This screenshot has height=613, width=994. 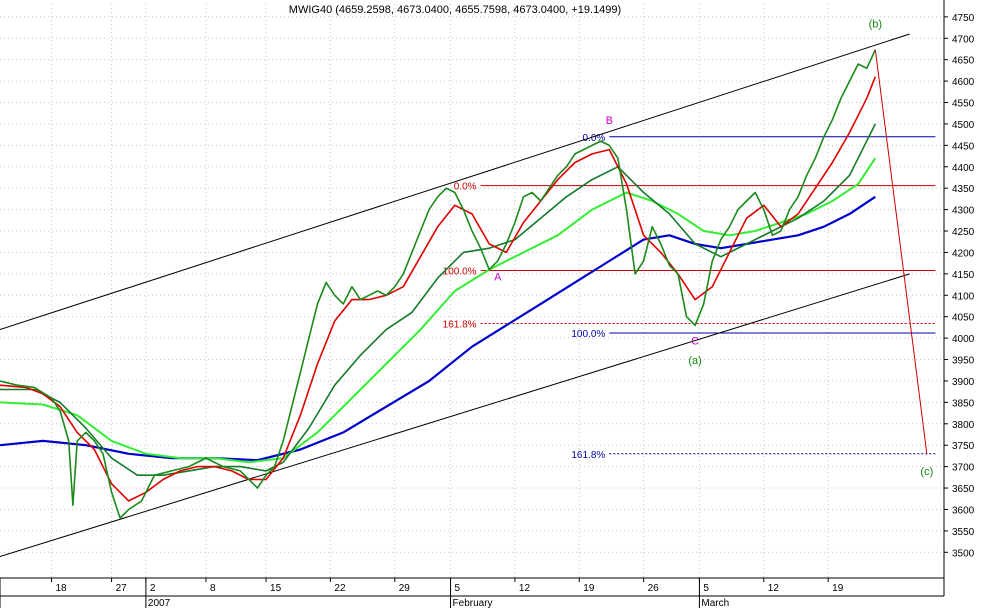 What do you see at coordinates (159, 603) in the screenshot?
I see `x-month-label: 2007` at bounding box center [159, 603].